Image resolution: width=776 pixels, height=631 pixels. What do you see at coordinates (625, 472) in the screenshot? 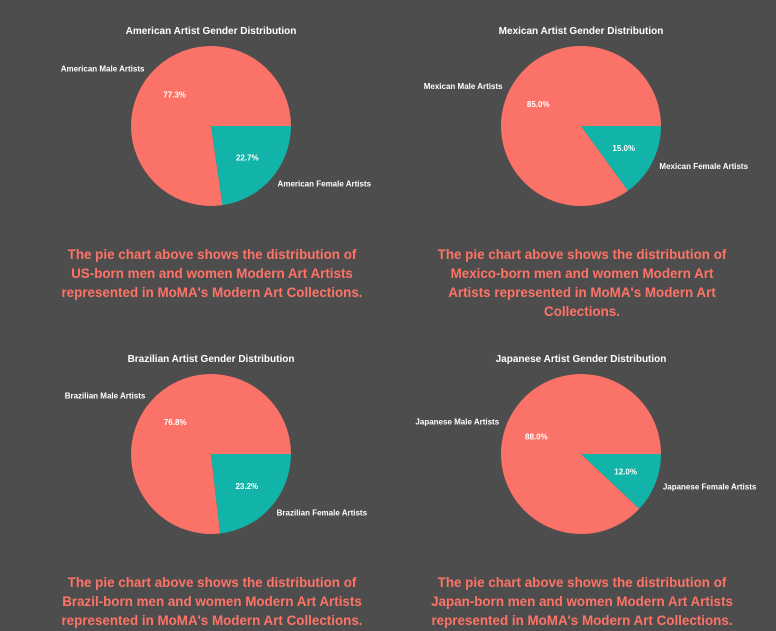
I see `percent-label: 12.0%` at bounding box center [625, 472].